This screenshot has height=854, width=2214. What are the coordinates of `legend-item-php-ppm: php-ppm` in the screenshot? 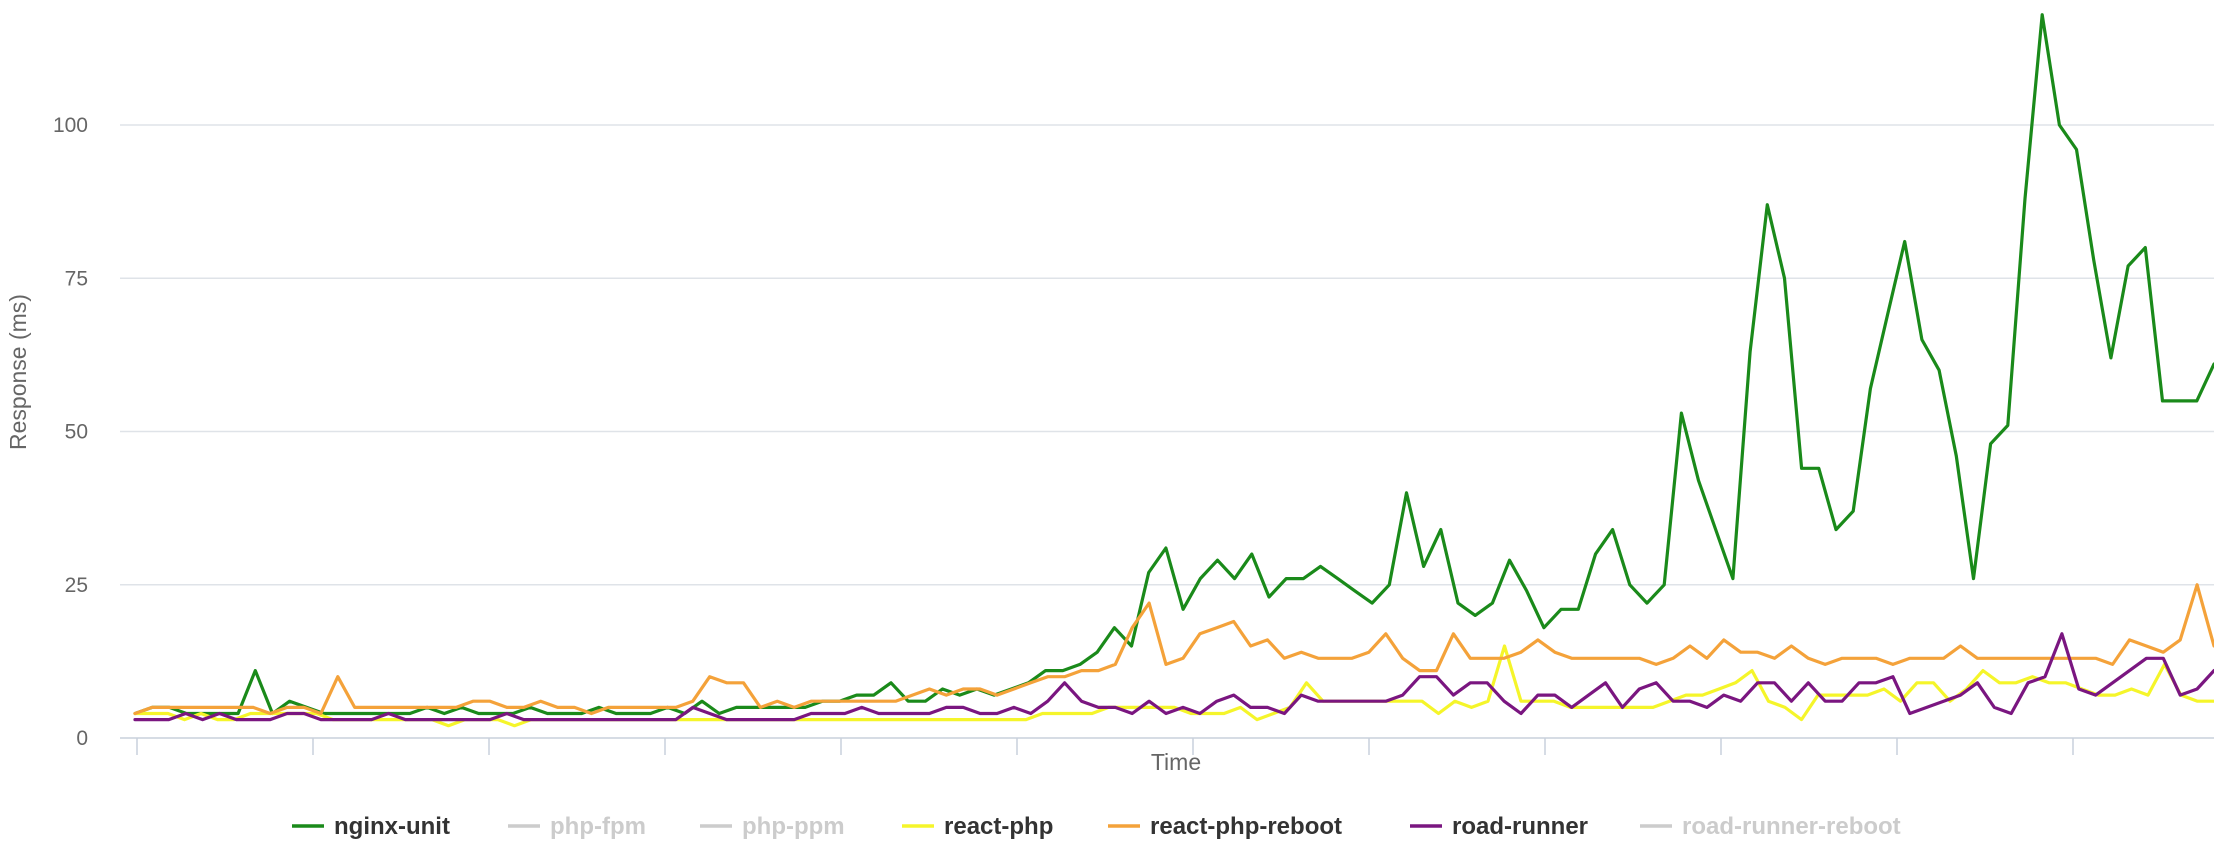 It's located at (772, 826).